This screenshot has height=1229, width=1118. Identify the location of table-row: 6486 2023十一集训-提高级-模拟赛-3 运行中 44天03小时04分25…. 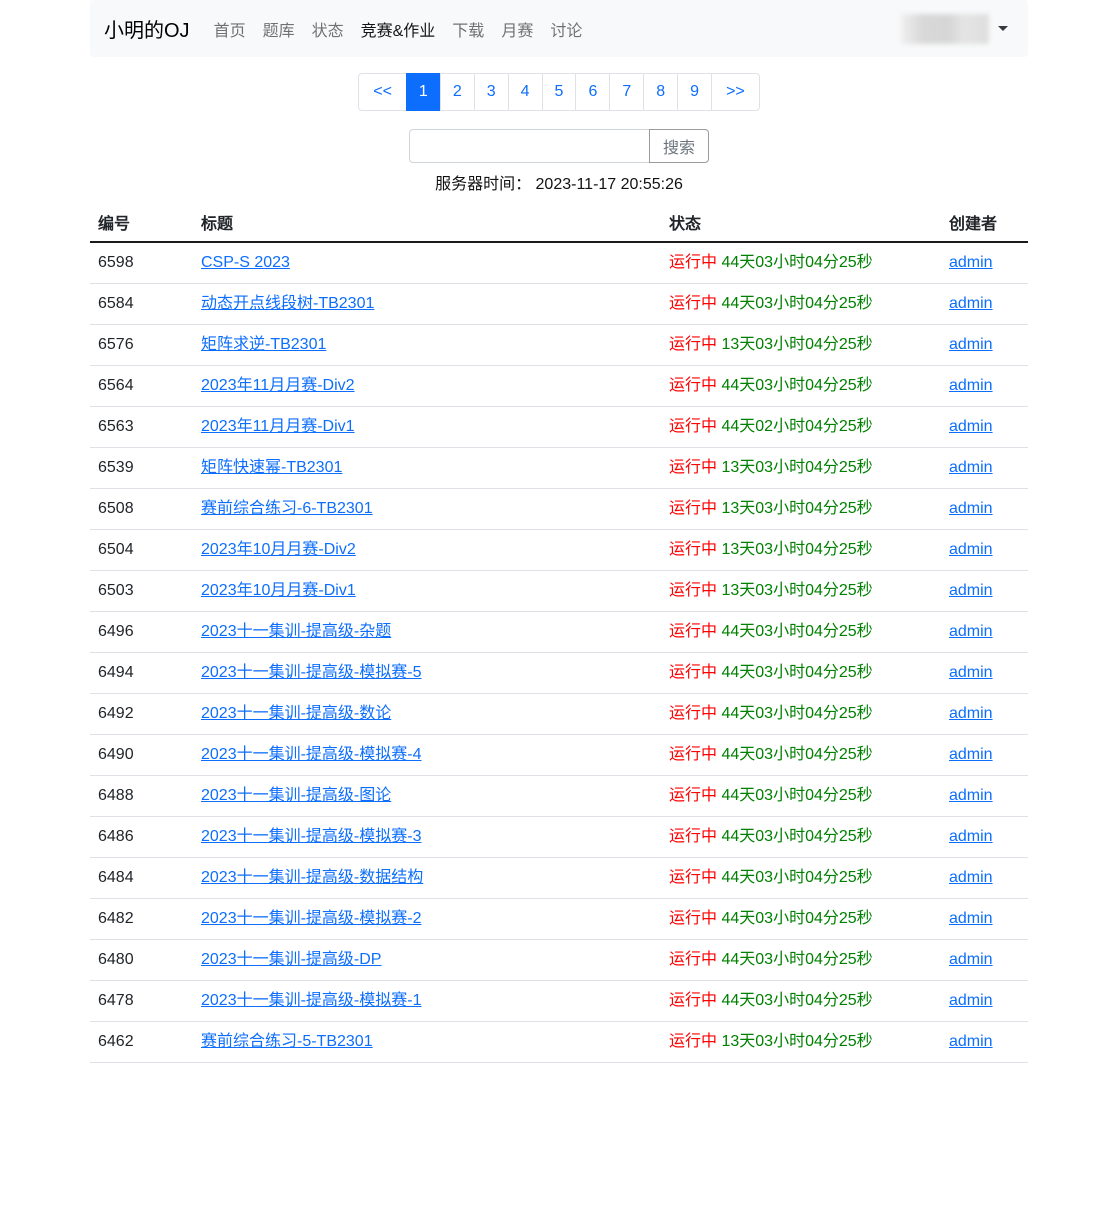
(559, 837).